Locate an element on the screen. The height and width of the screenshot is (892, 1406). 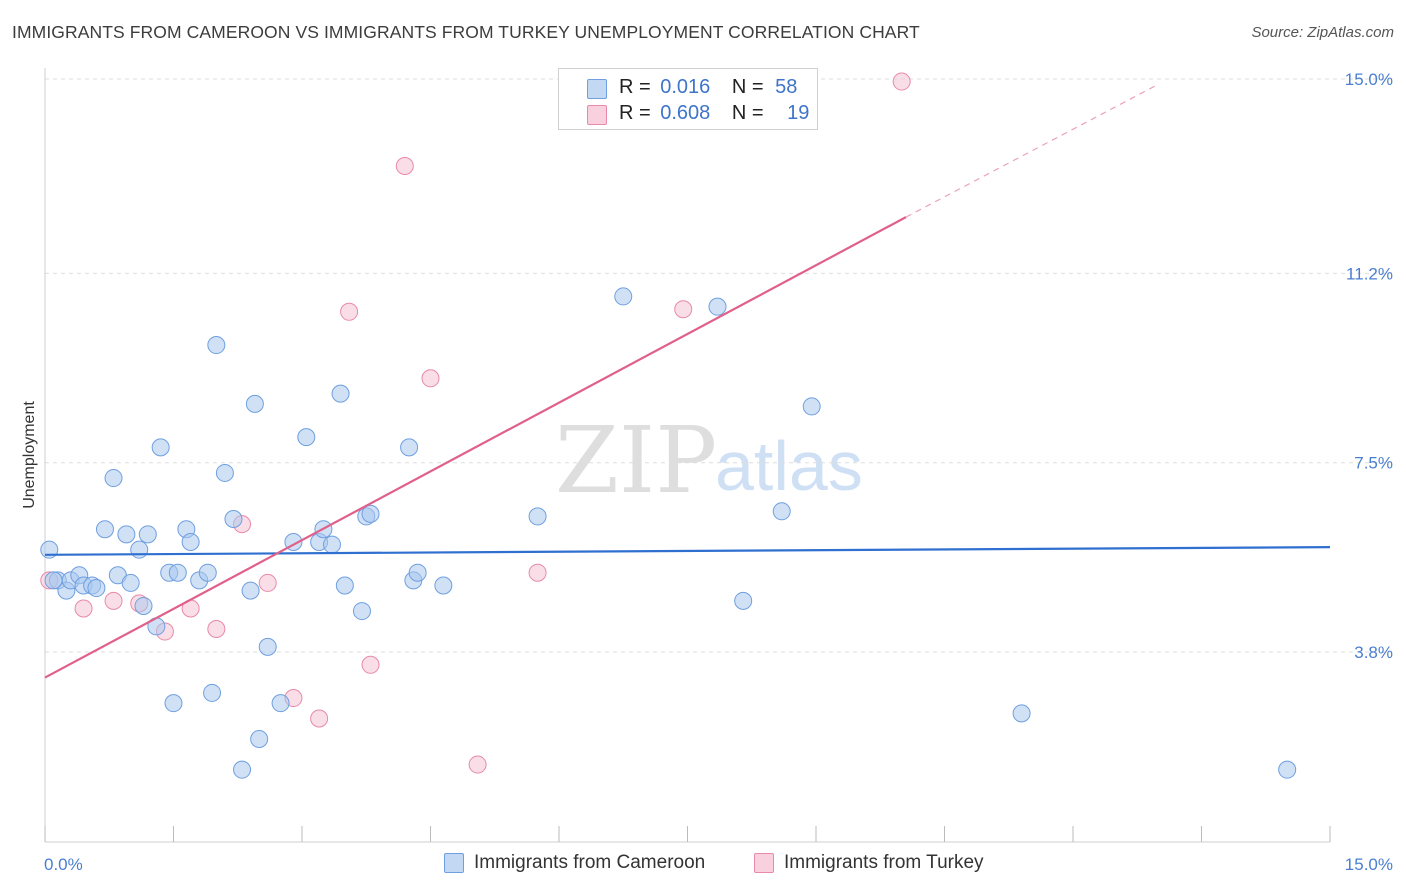
bottom-legend-swatch-turkey is located at coordinates (764, 863).